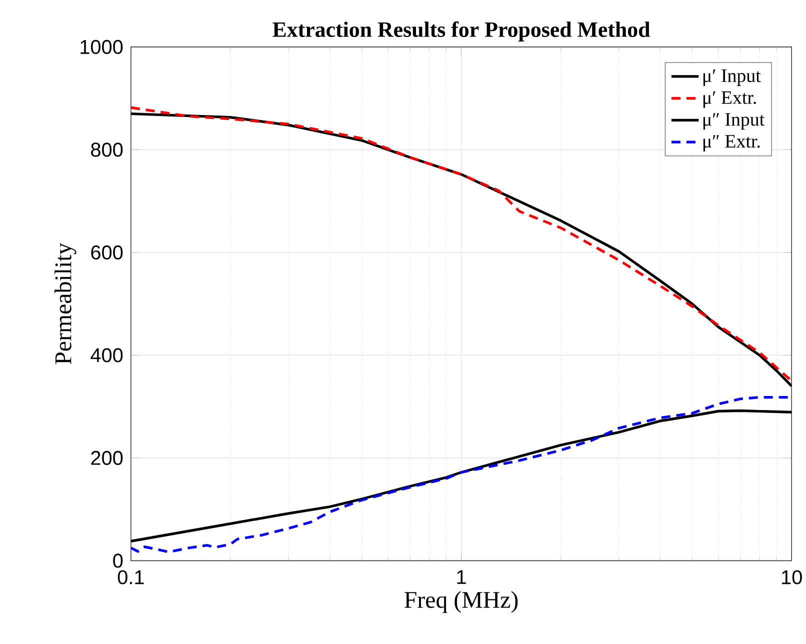  What do you see at coordinates (734, 121) in the screenshot?
I see `legend-label: μ″ Input` at bounding box center [734, 121].